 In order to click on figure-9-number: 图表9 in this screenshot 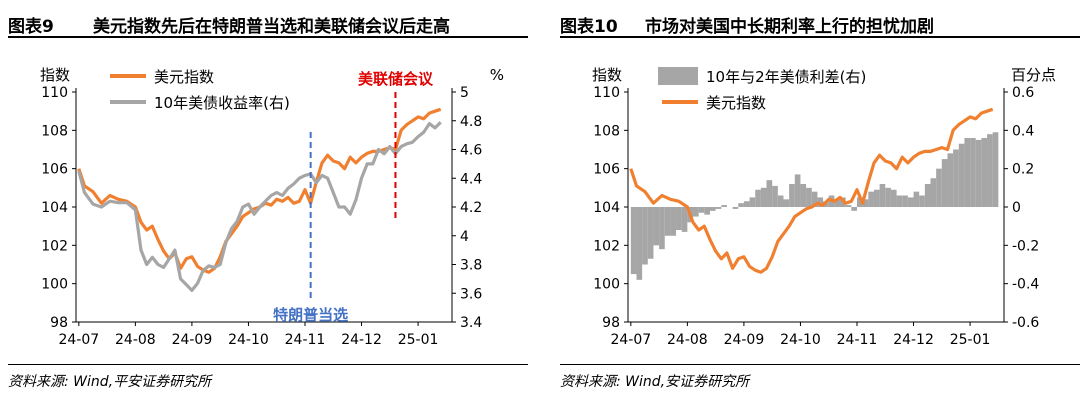, I will do `click(31, 27)`.